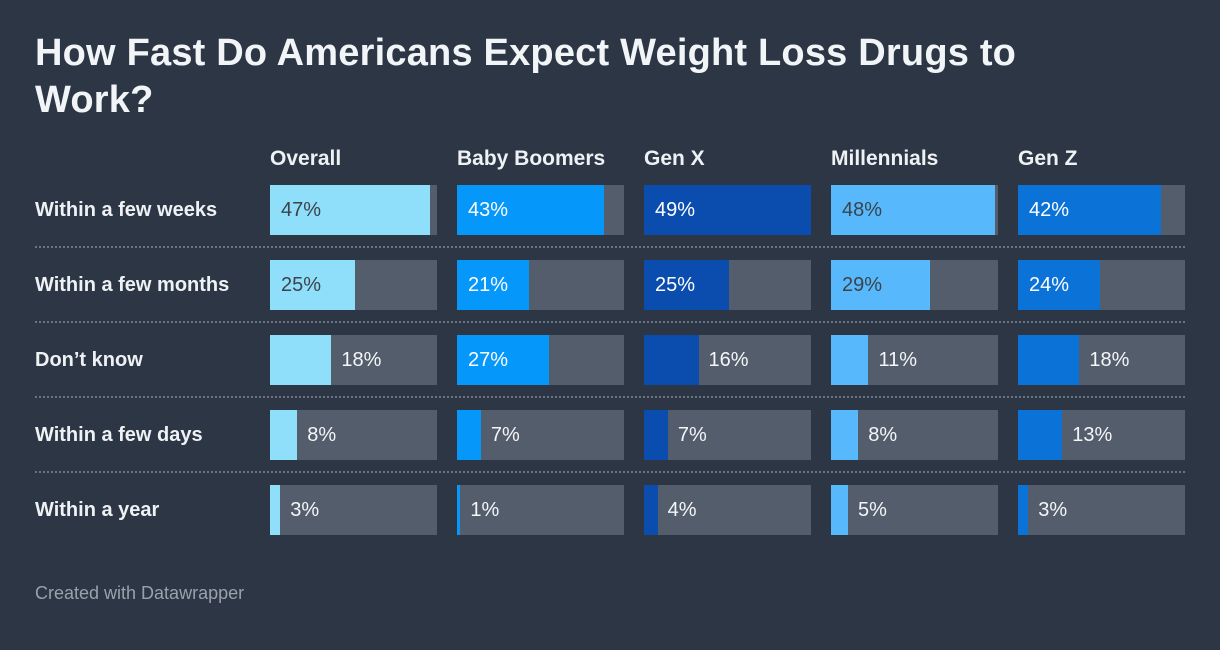  I want to click on bar-track-millennials: 29%, so click(914, 285).